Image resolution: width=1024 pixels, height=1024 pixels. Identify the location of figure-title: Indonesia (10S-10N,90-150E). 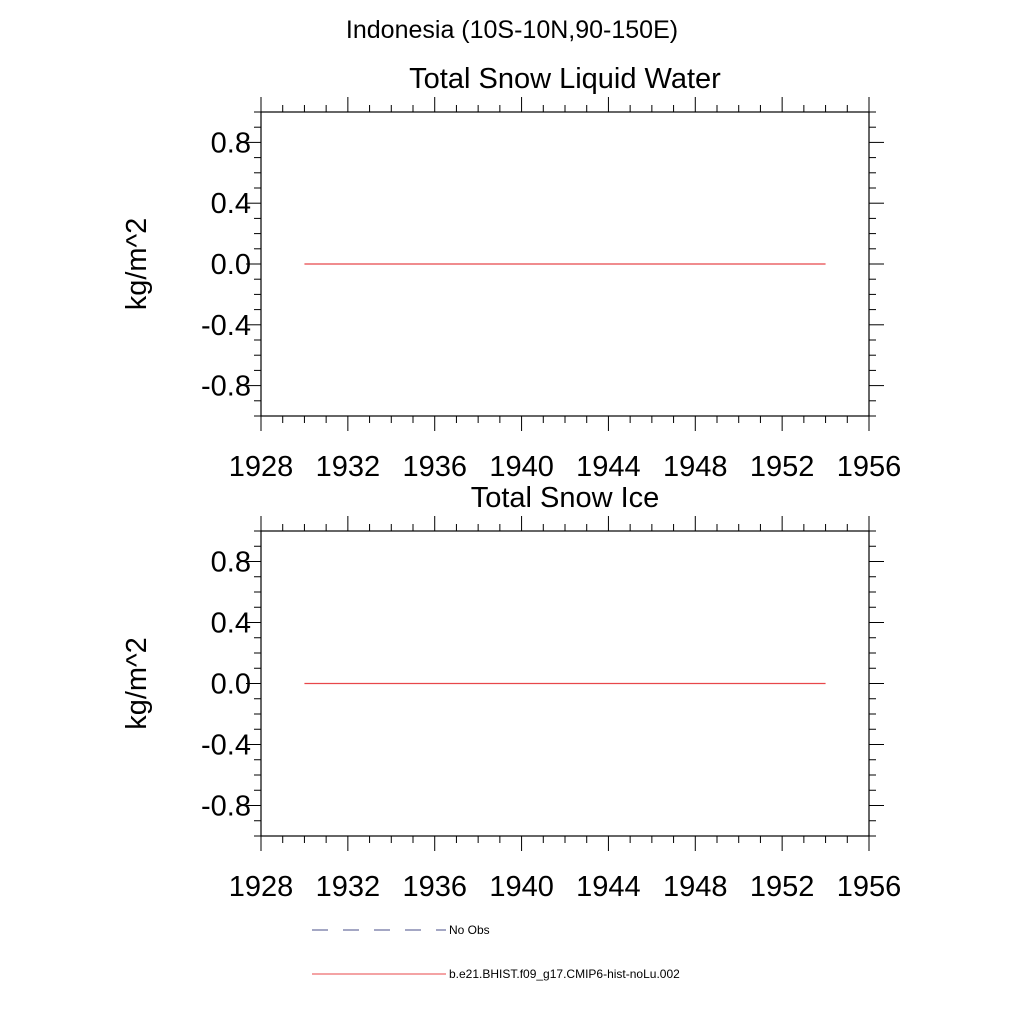
(512, 30).